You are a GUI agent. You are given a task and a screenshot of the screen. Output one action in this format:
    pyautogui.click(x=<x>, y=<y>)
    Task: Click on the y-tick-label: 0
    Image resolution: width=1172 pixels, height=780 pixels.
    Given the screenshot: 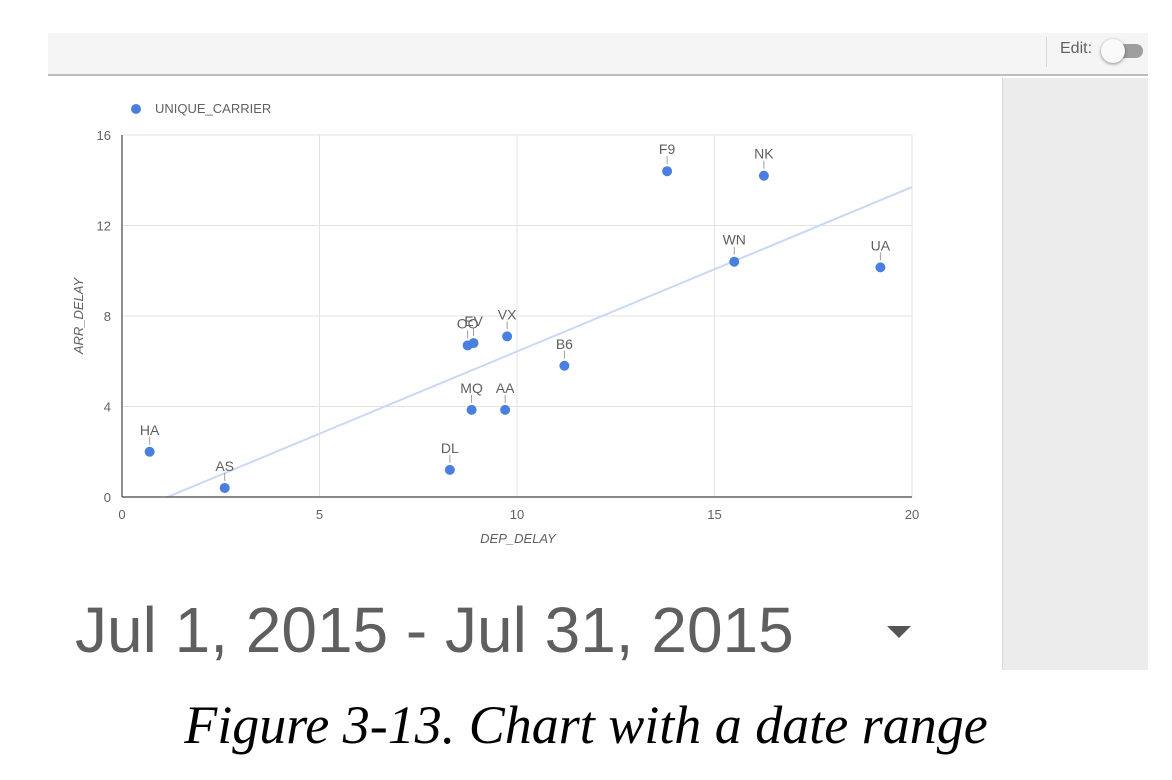 What is the action you would take?
    pyautogui.click(x=107, y=497)
    